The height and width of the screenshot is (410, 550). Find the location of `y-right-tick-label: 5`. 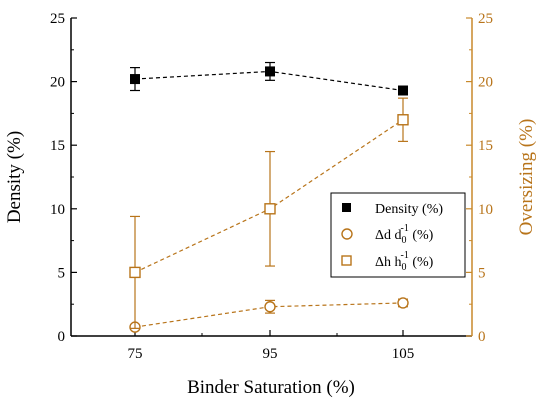

y-right-tick-label: 5 is located at coordinates (482, 273).